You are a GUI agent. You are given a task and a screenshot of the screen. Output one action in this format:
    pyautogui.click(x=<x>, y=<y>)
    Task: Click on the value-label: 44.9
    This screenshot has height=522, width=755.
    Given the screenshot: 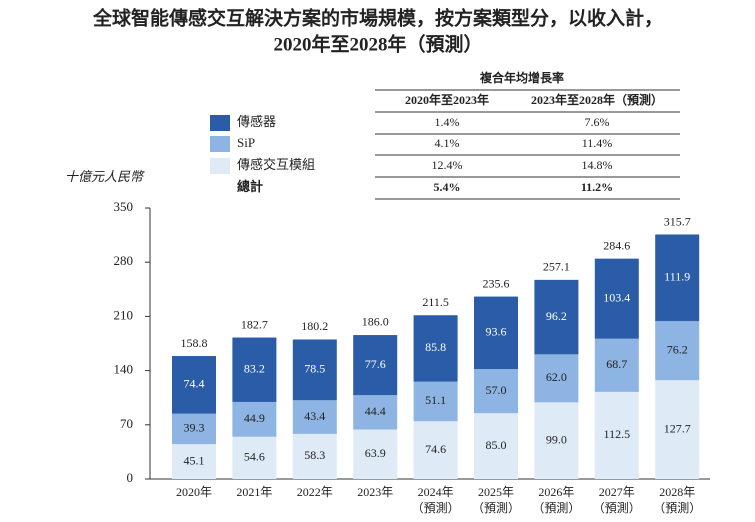 What is the action you would take?
    pyautogui.click(x=254, y=418)
    